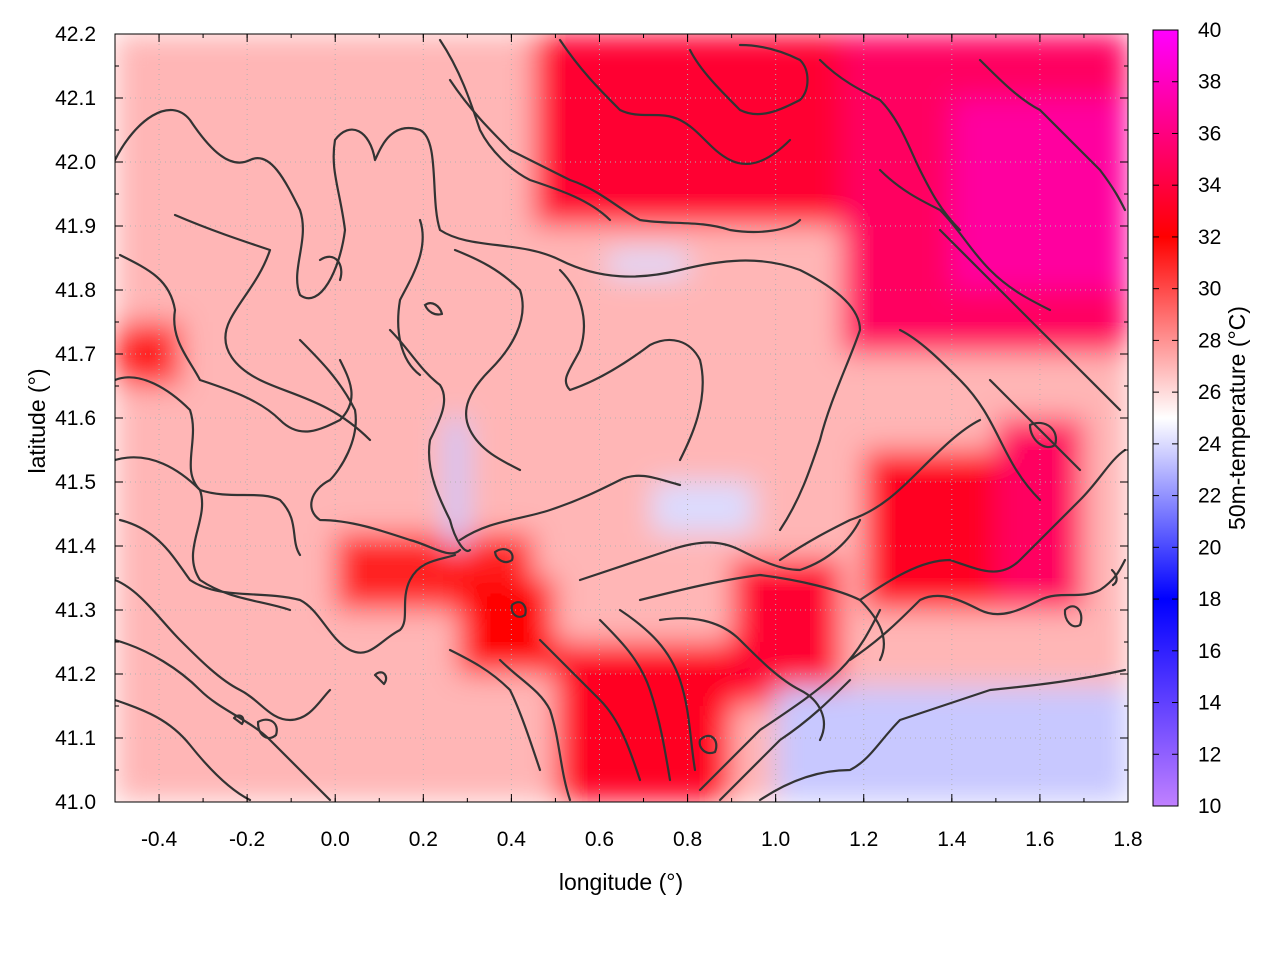 The image size is (1280, 960). I want to click on x-tick-label: 0.4, so click(512, 839).